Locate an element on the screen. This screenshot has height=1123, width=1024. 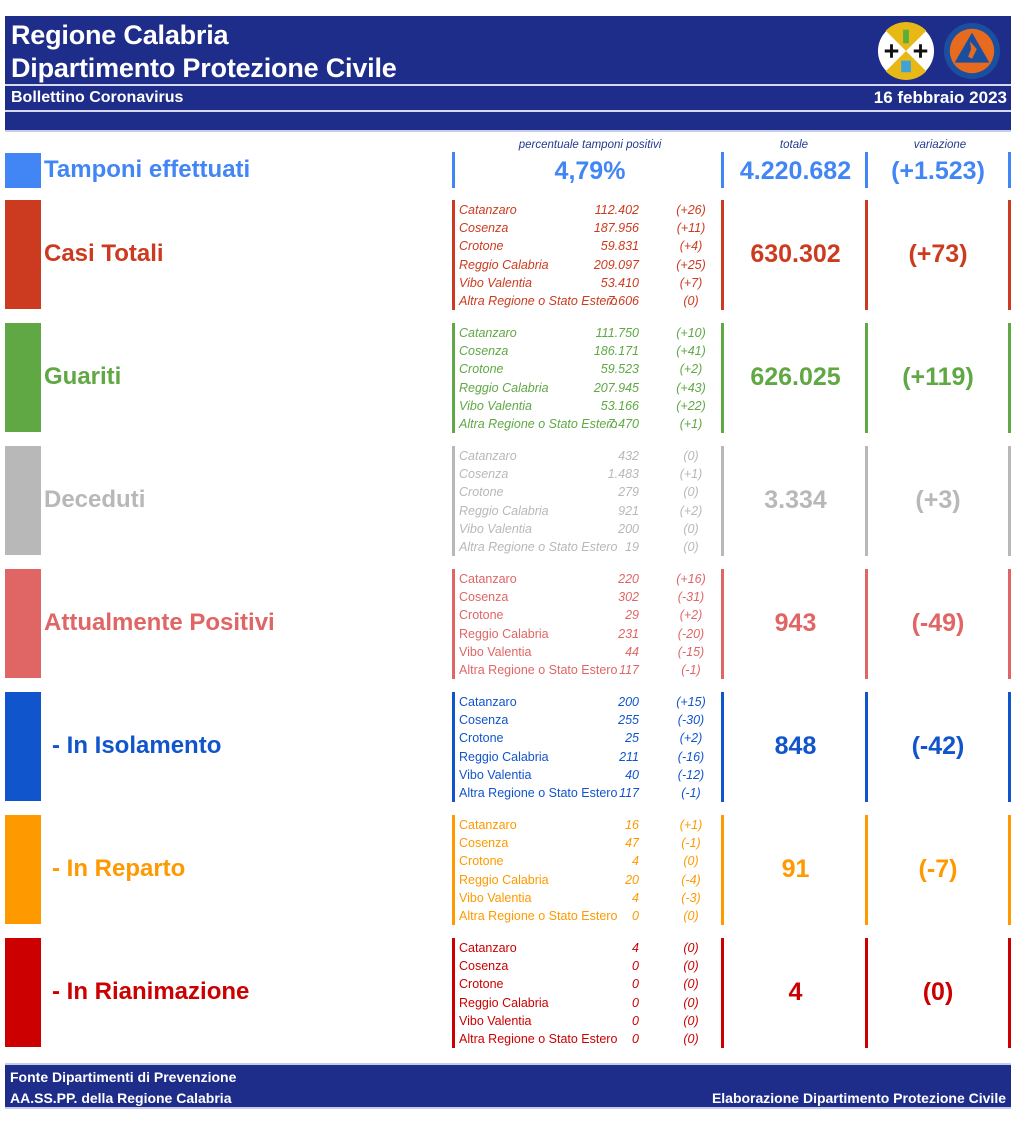
in-rianimazione-total: 4 is located at coordinates (795, 992).